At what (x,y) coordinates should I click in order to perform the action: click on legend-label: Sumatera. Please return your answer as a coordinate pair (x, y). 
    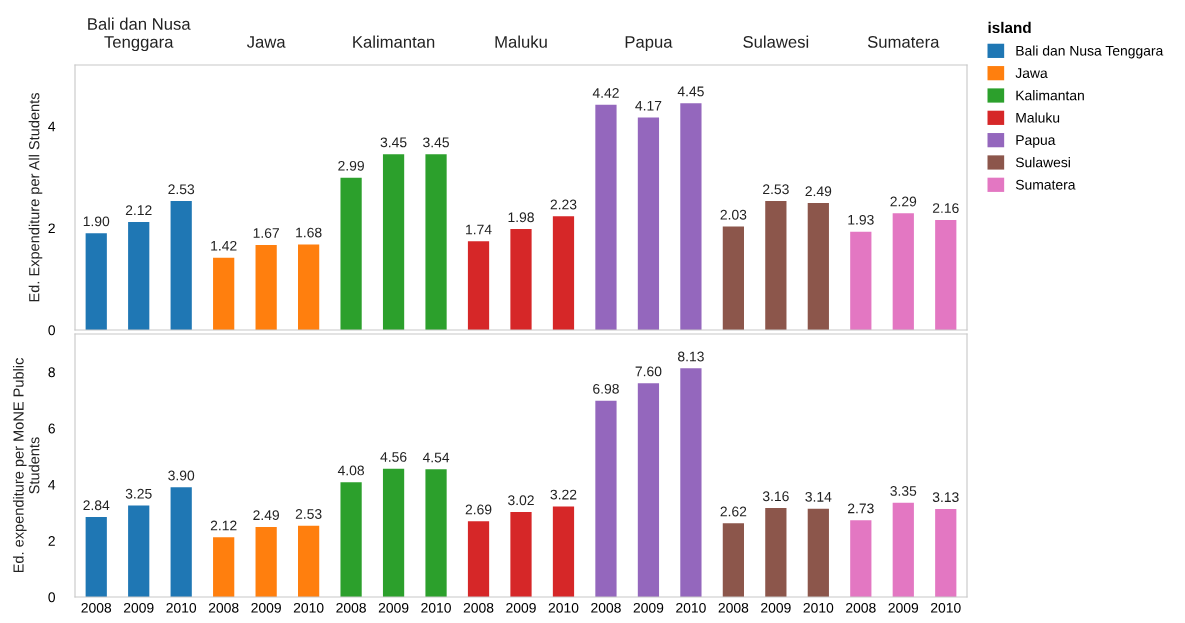
    Looking at the image, I should click on (1045, 184).